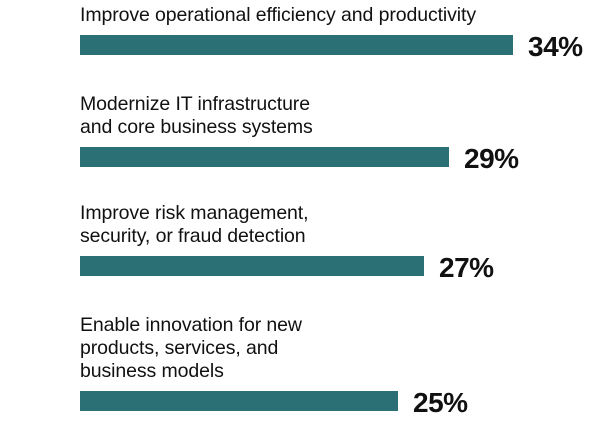 This screenshot has height=433, width=600. Describe the element at coordinates (191, 325) in the screenshot. I see `category-label-line: Enable innovation for new` at that location.